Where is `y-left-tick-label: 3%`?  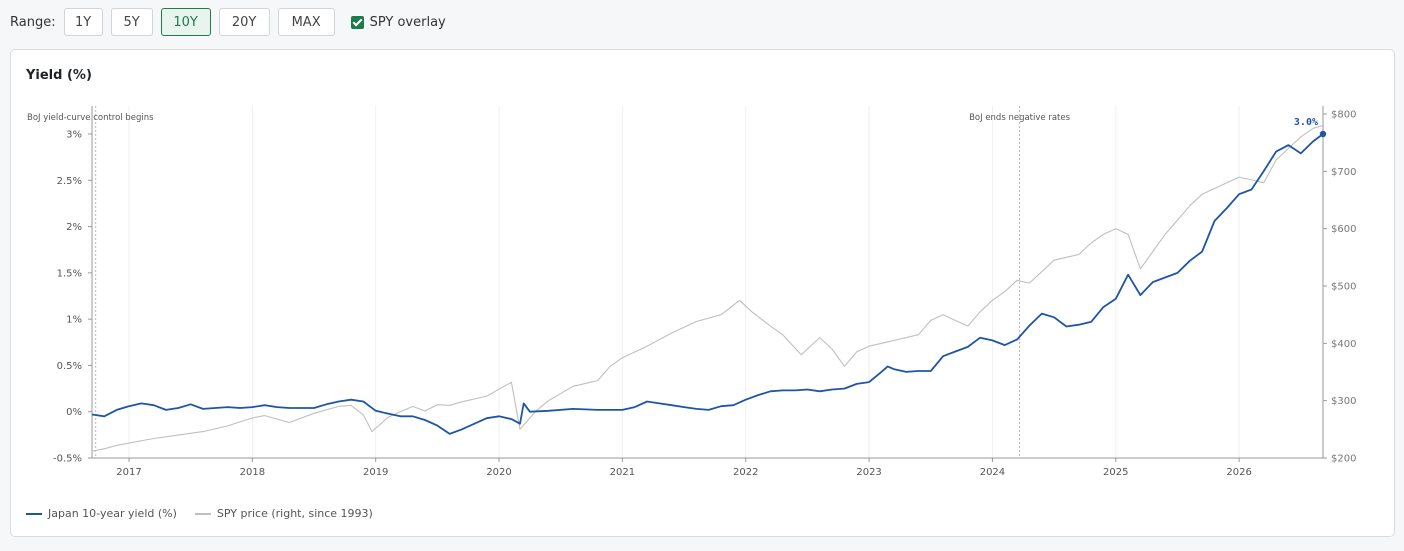 y-left-tick-label: 3% is located at coordinates (74, 135).